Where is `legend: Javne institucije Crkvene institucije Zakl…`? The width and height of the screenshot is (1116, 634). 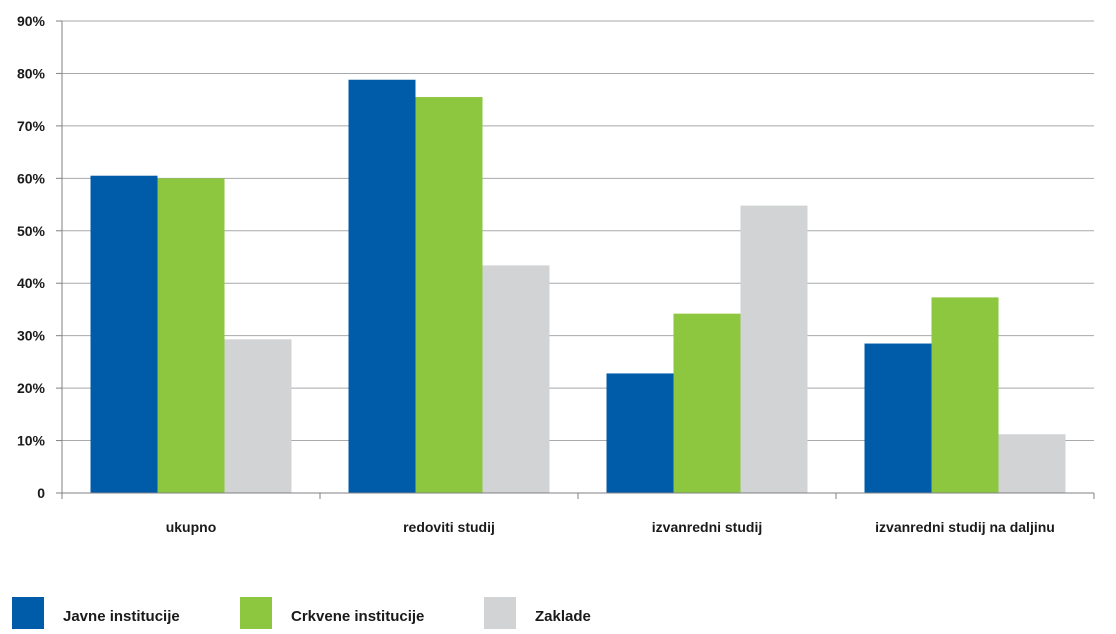 legend: Javne institucije Crkvene institucije Zakl… is located at coordinates (301, 613).